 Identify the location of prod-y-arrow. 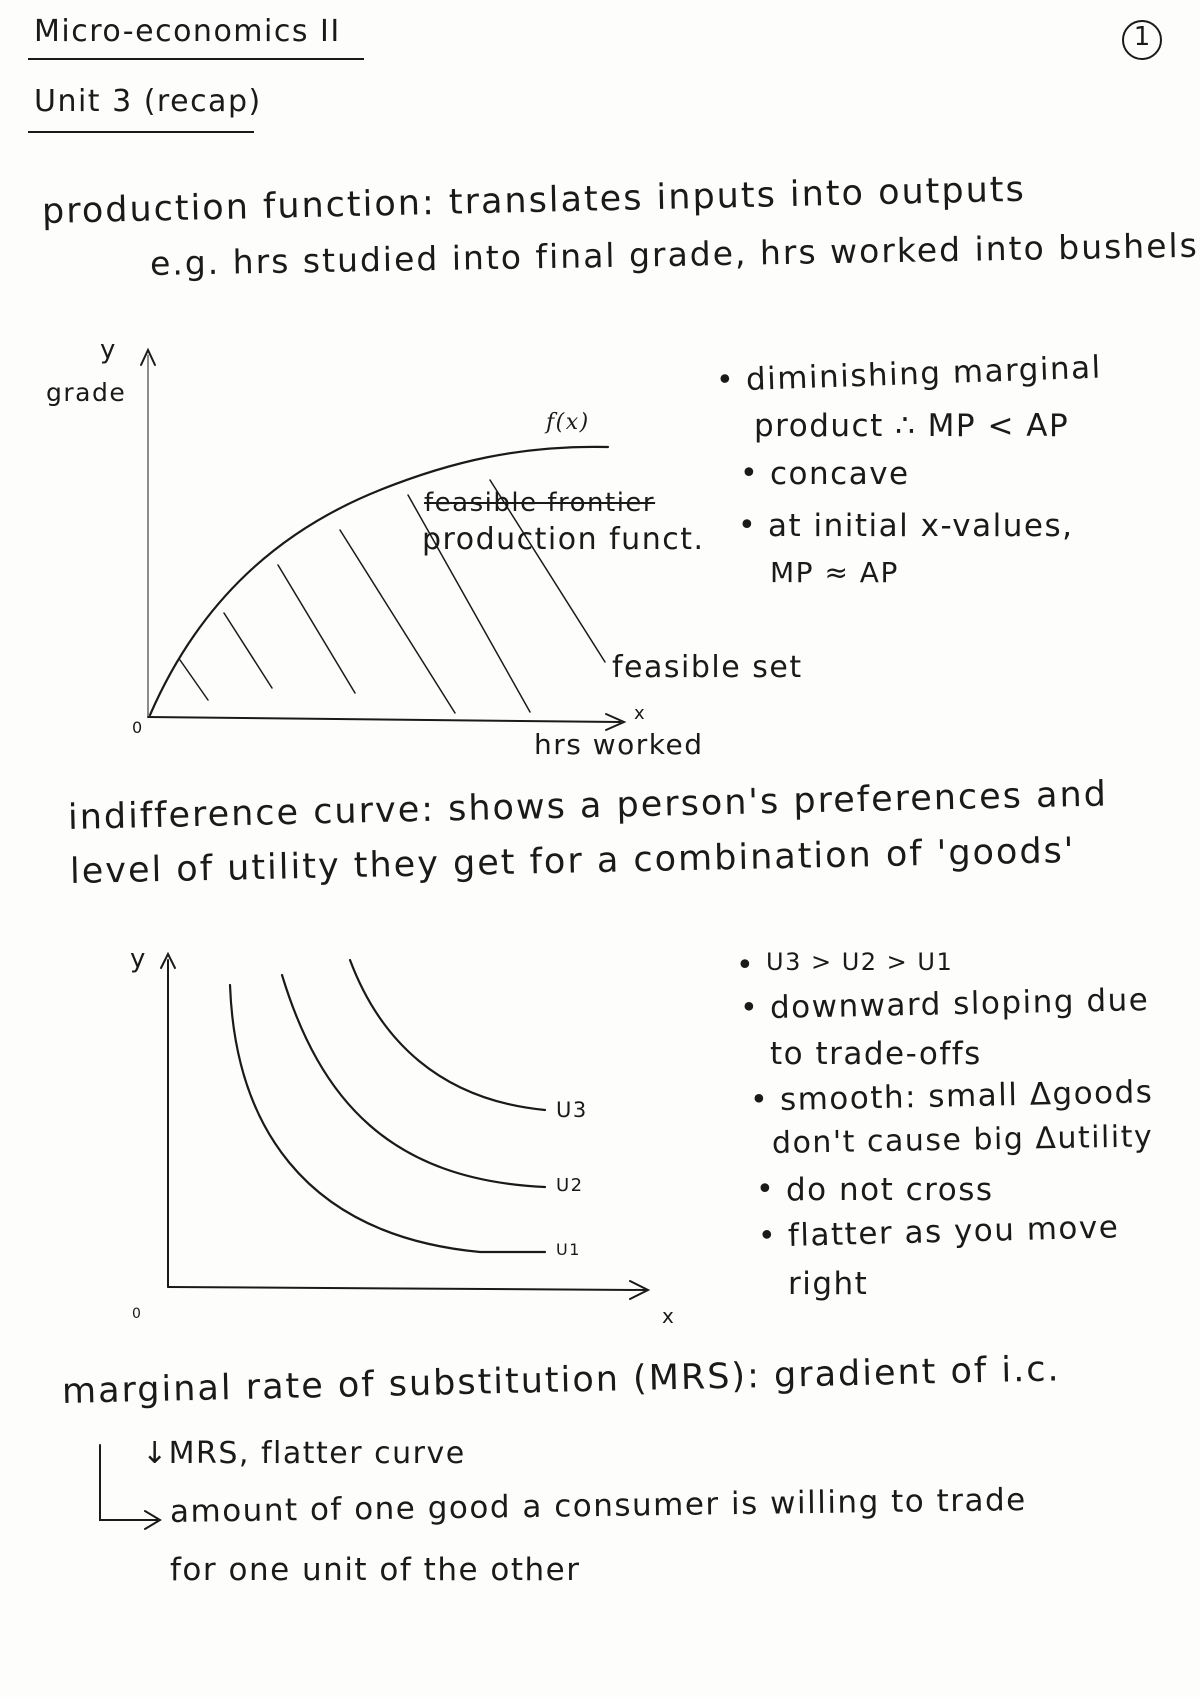
(148, 356).